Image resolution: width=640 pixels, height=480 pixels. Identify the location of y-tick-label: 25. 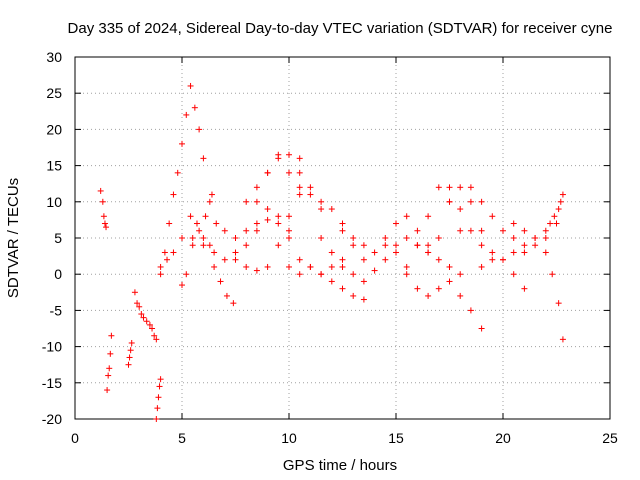
(54, 93).